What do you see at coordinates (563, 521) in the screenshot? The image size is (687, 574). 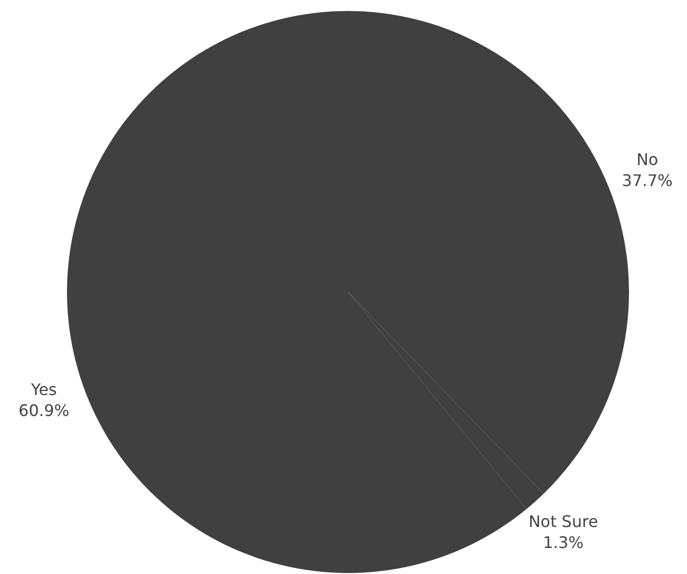 I see `slice-label: Not Sure` at bounding box center [563, 521].